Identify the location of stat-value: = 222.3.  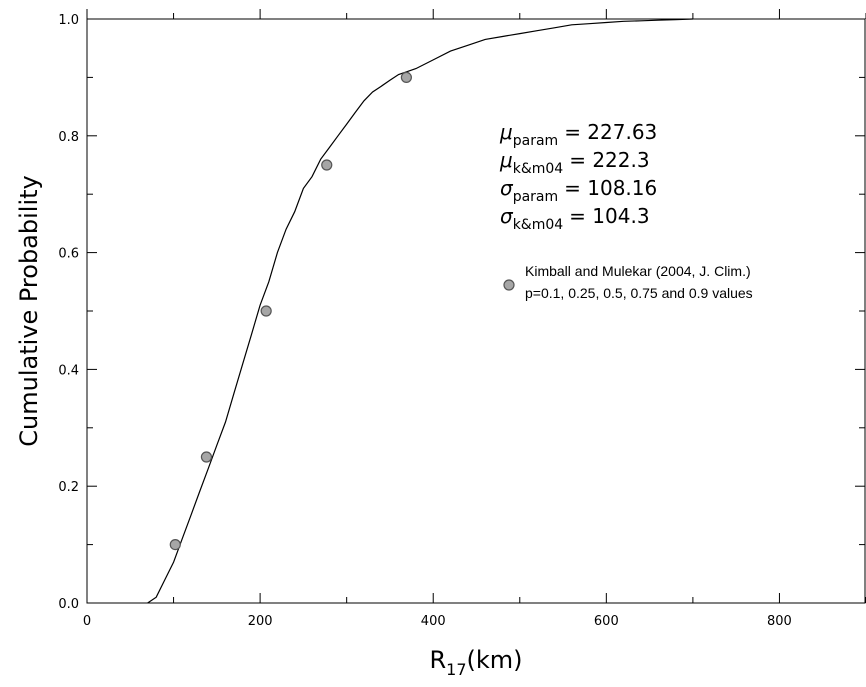
(609, 160).